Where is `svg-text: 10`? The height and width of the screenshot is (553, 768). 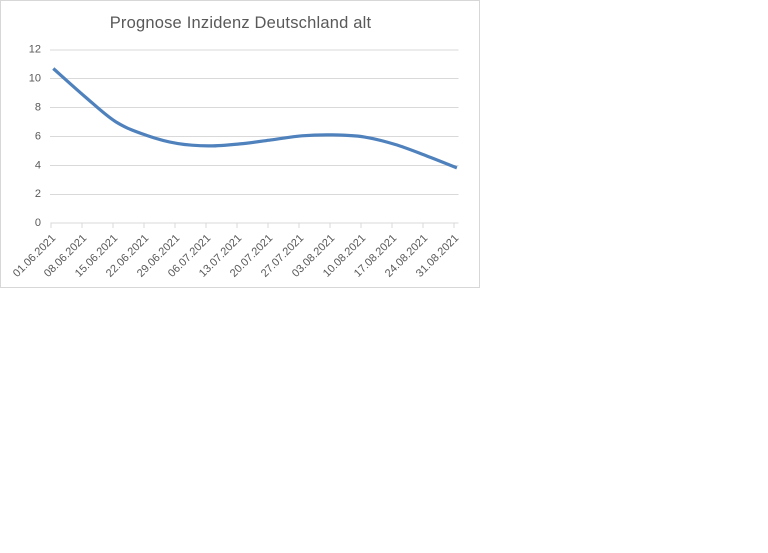 svg-text: 10 is located at coordinates (35, 79).